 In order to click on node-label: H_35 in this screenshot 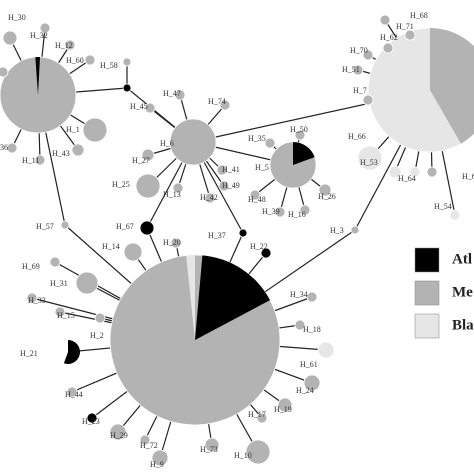, I will do `click(257, 138)`.